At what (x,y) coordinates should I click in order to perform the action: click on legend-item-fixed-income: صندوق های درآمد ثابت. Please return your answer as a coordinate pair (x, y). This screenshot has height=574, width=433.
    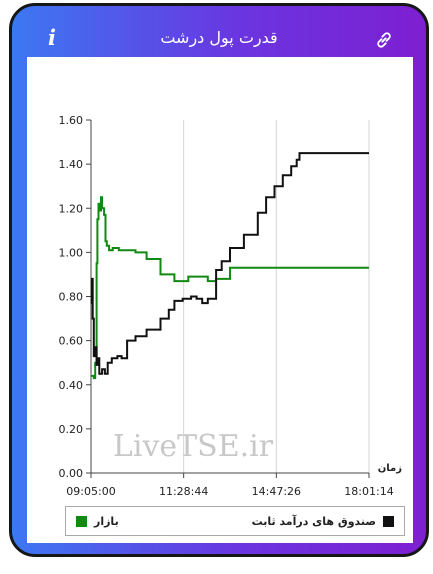
    Looking at the image, I should click on (323, 521).